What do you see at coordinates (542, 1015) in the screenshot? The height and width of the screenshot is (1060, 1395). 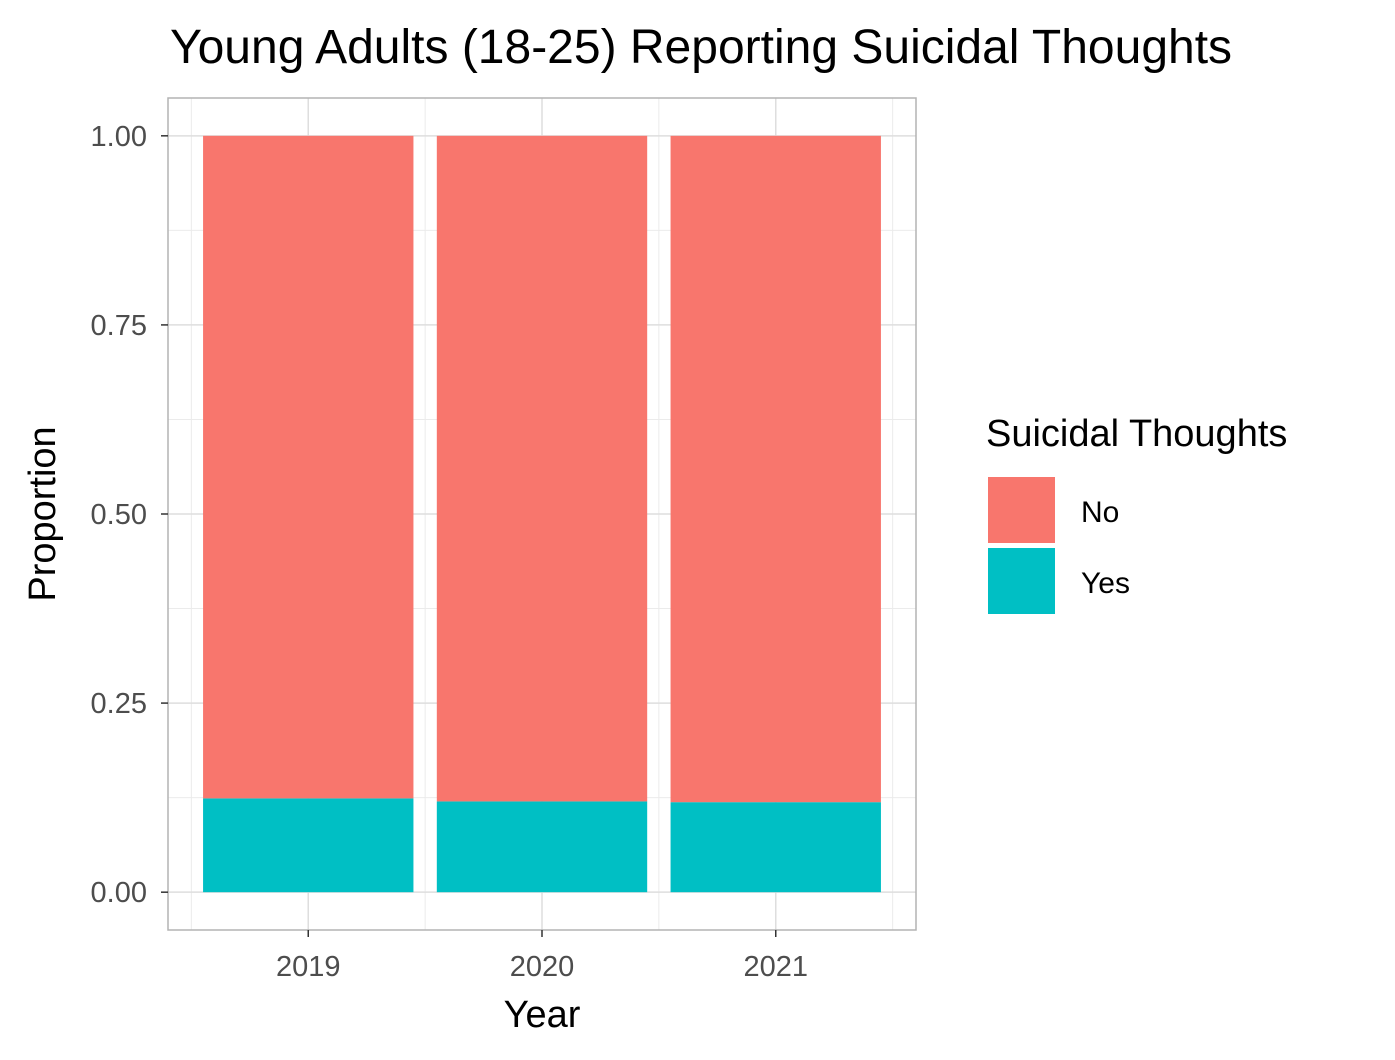 I see `x-axis-title: Year` at bounding box center [542, 1015].